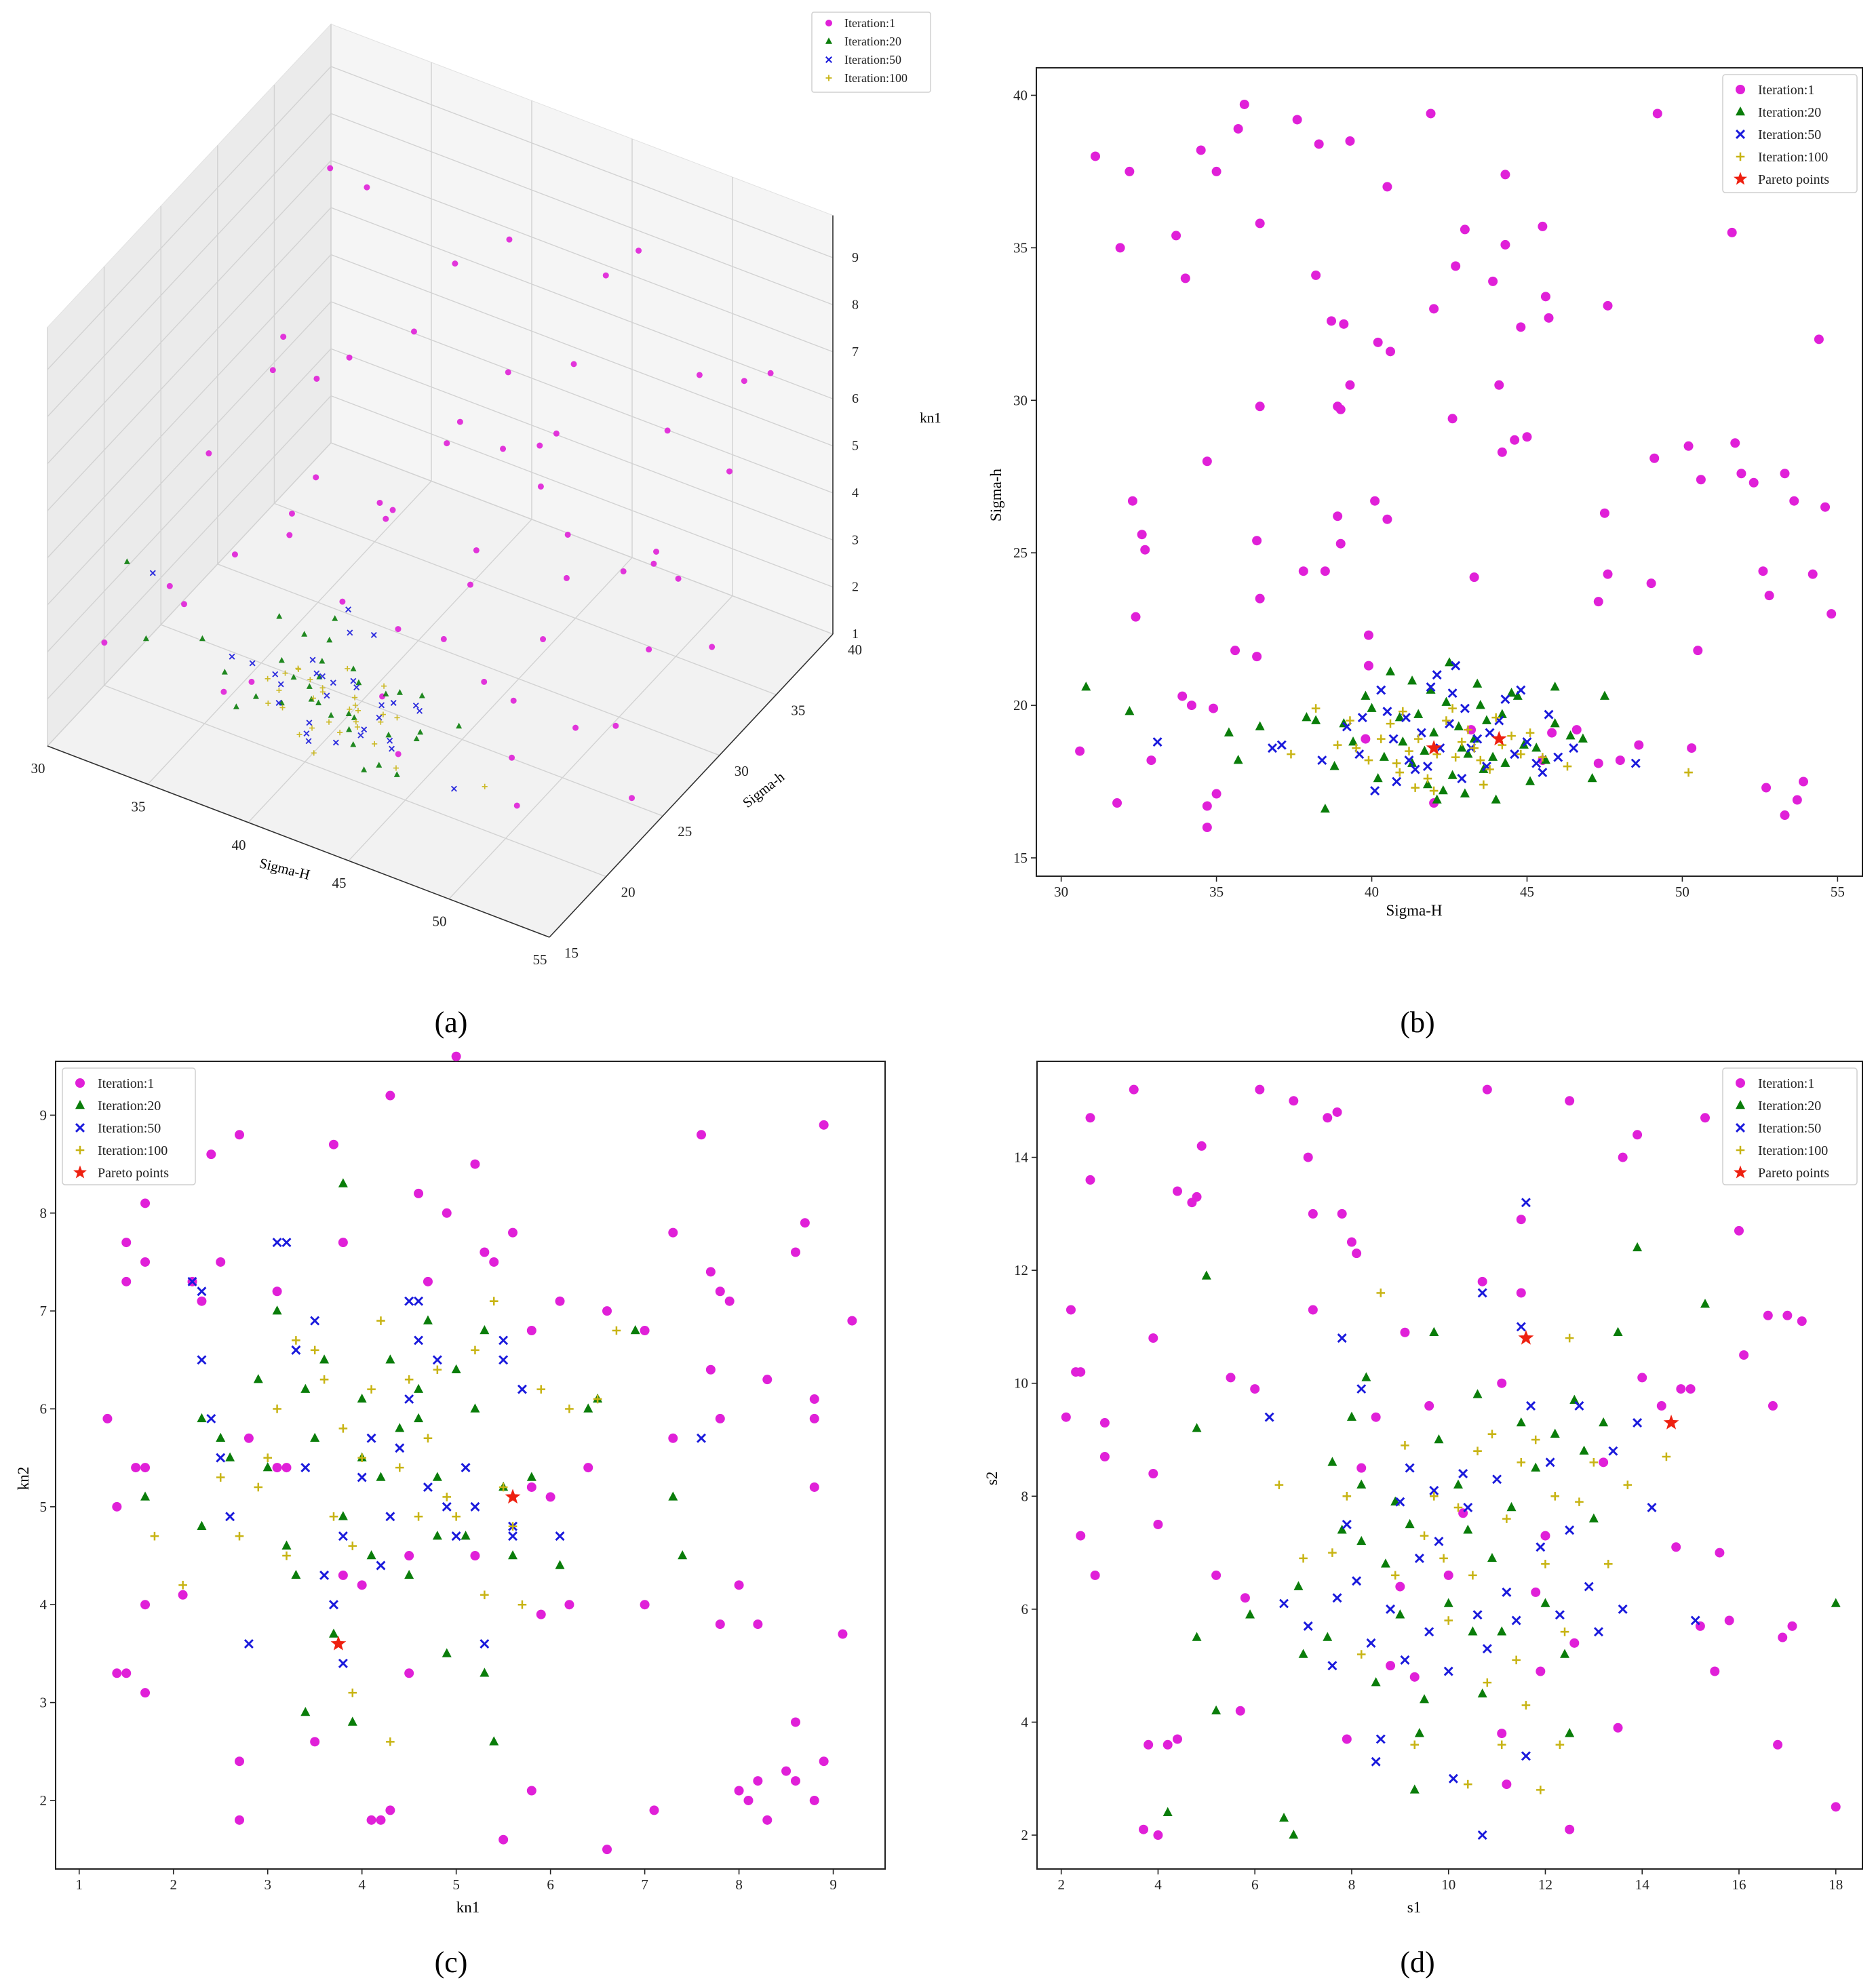 The width and height of the screenshot is (1876, 1987). Describe the element at coordinates (1740, 134) in the screenshot. I see `panel-b-legend-x-icon` at that location.